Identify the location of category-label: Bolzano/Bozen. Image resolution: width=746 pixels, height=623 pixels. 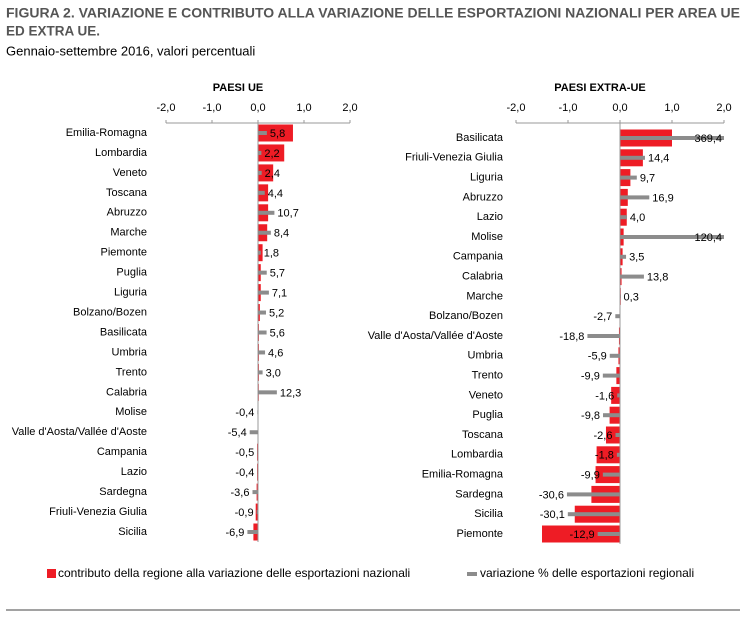
(110, 312).